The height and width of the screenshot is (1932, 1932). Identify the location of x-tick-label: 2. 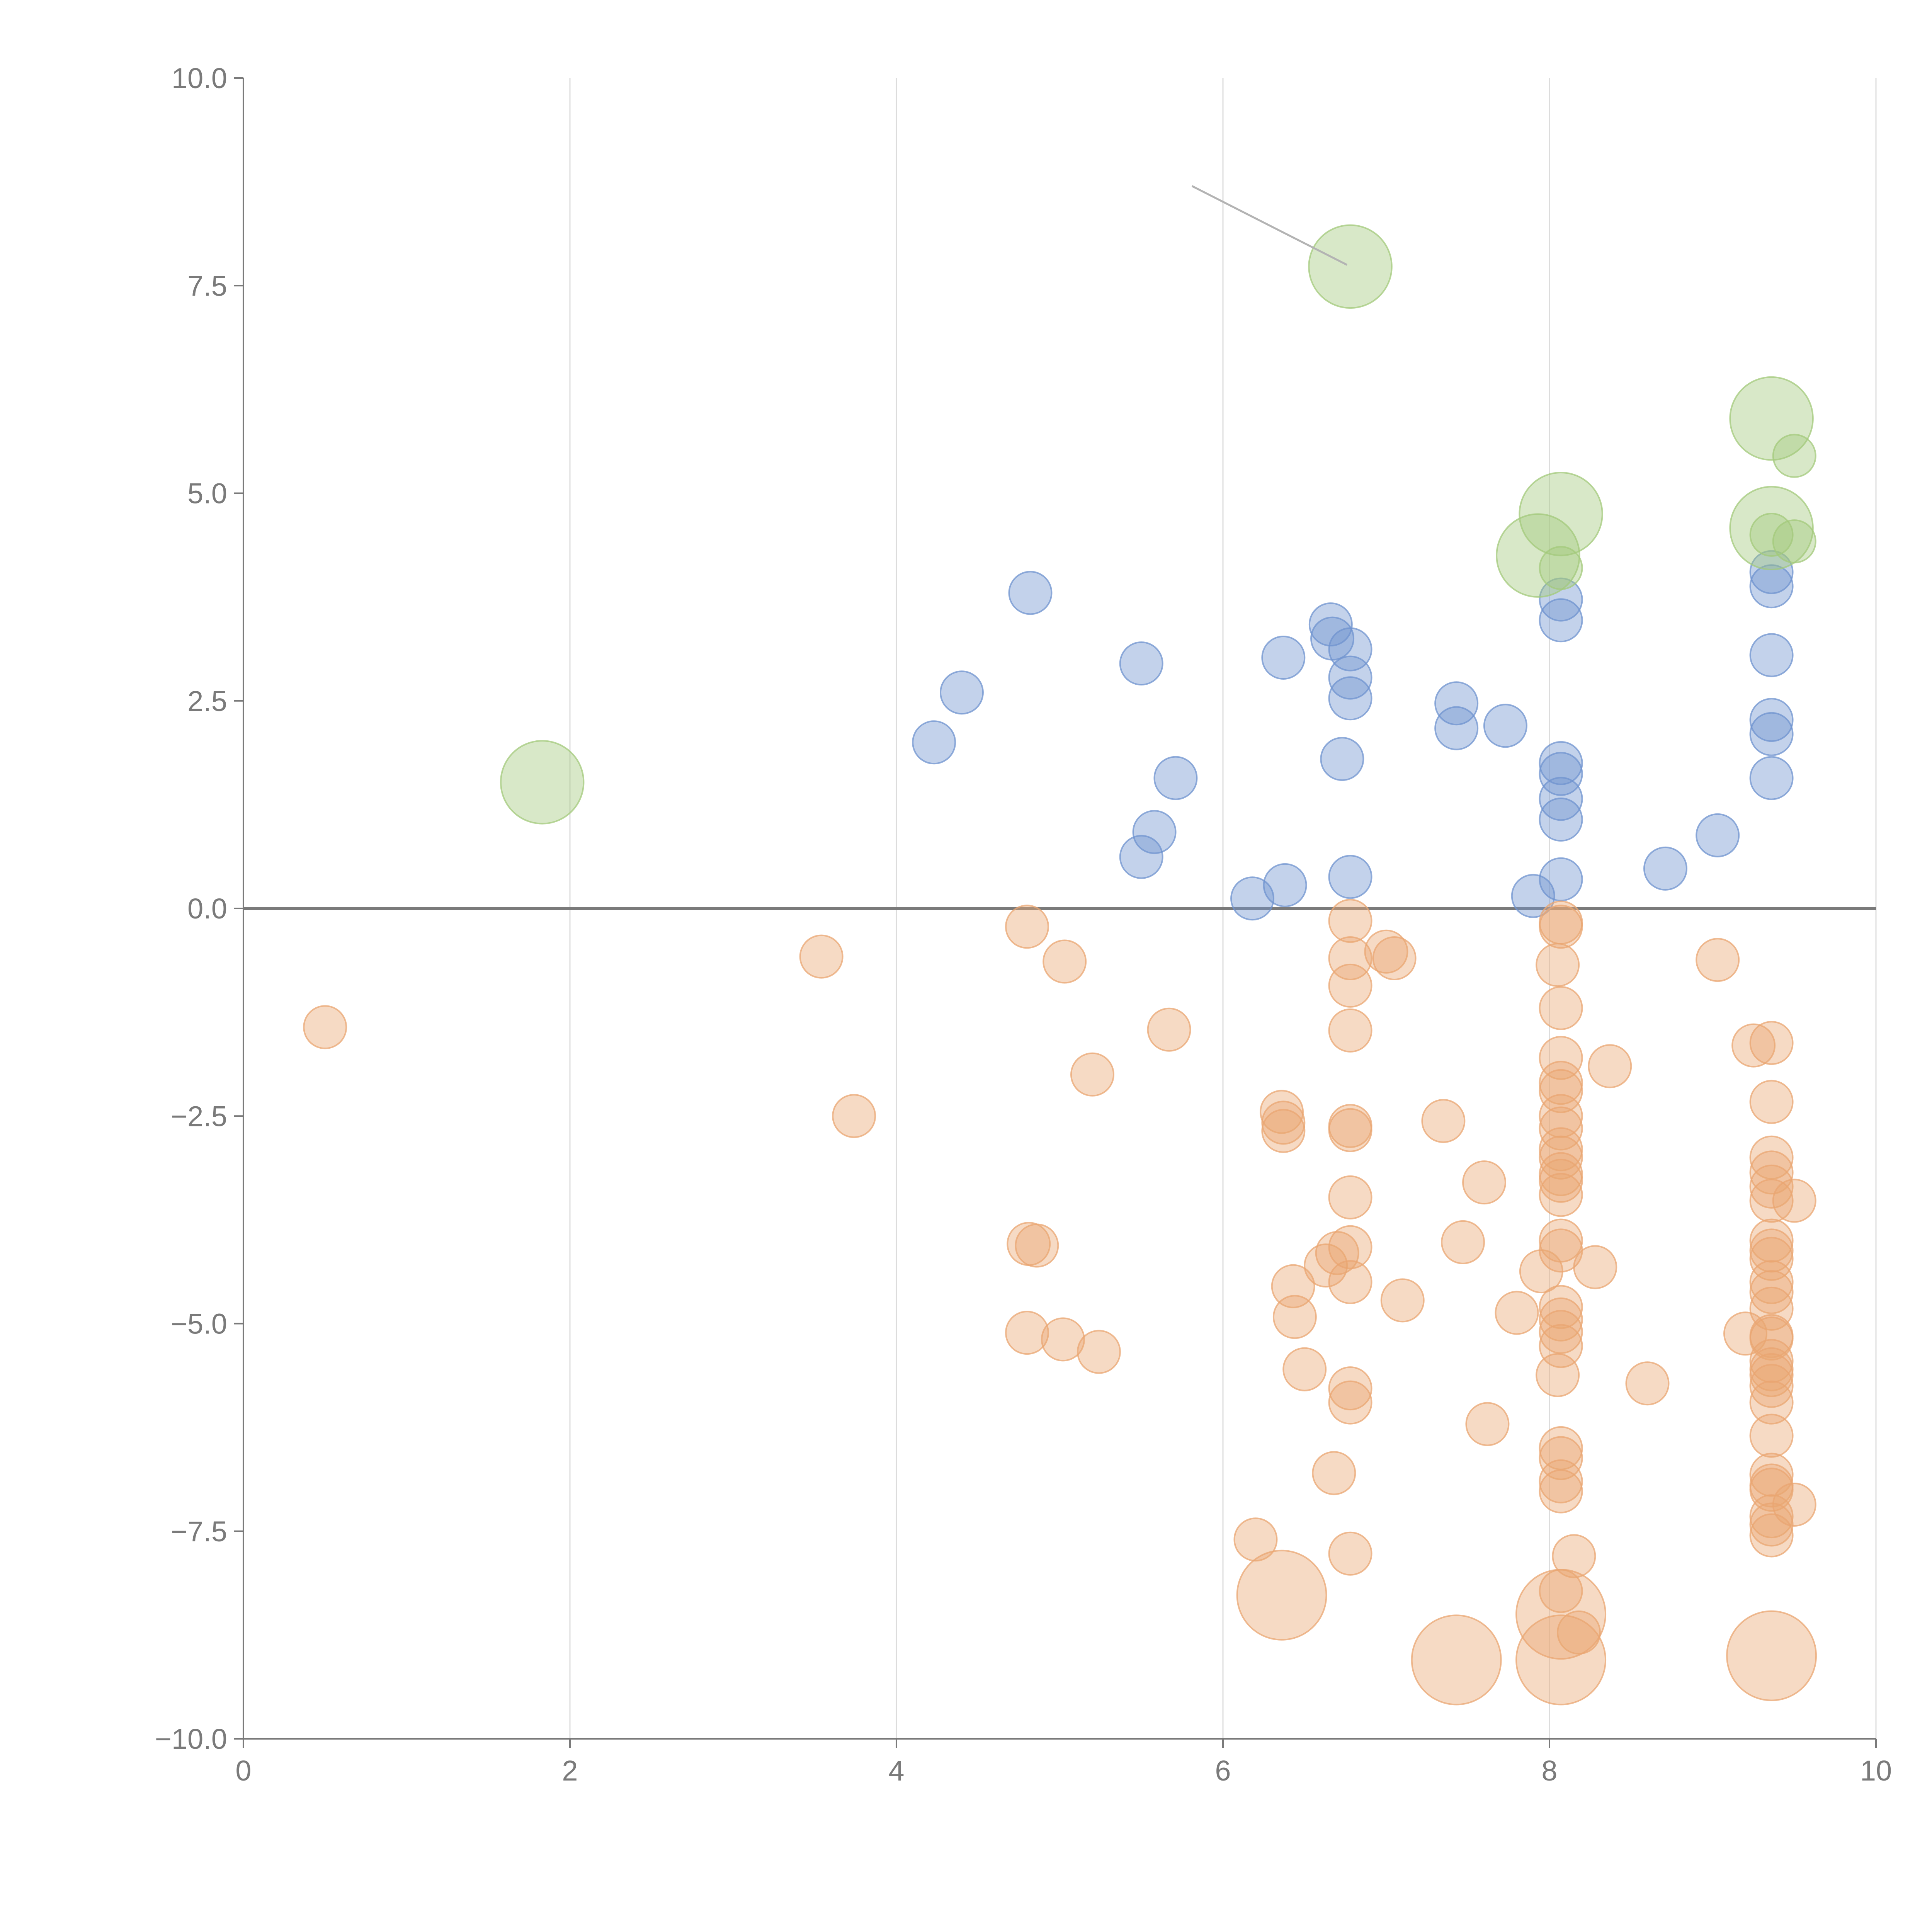
(570, 1771).